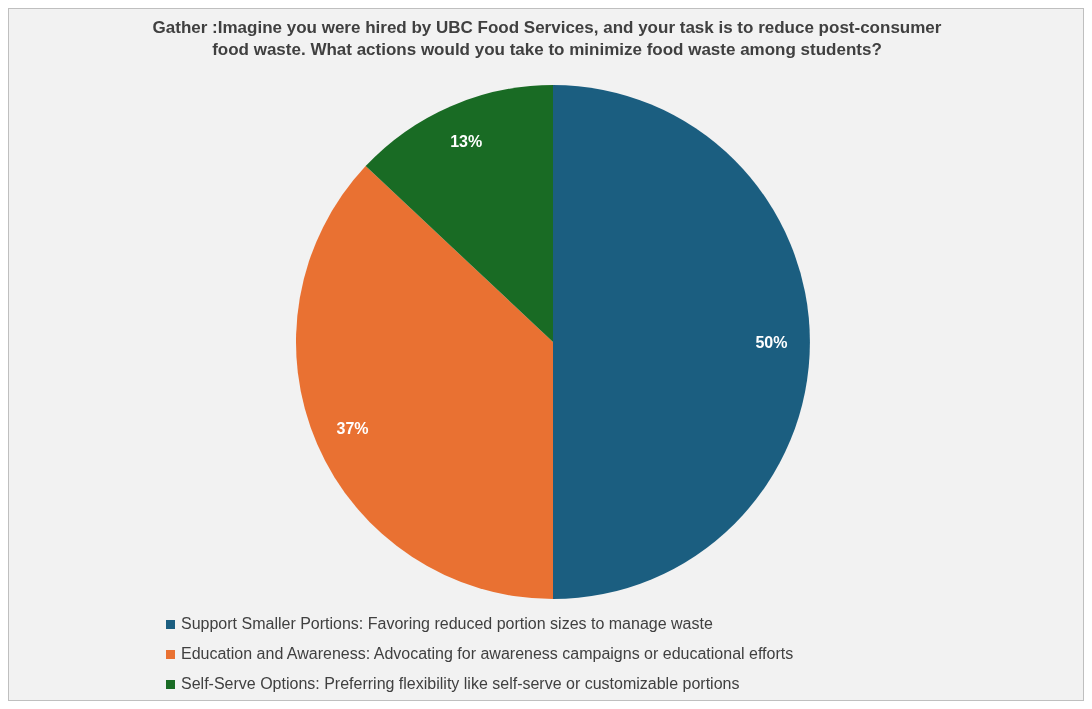 This screenshot has height=709, width=1092. What do you see at coordinates (466, 142) in the screenshot?
I see `data-label: 13%` at bounding box center [466, 142].